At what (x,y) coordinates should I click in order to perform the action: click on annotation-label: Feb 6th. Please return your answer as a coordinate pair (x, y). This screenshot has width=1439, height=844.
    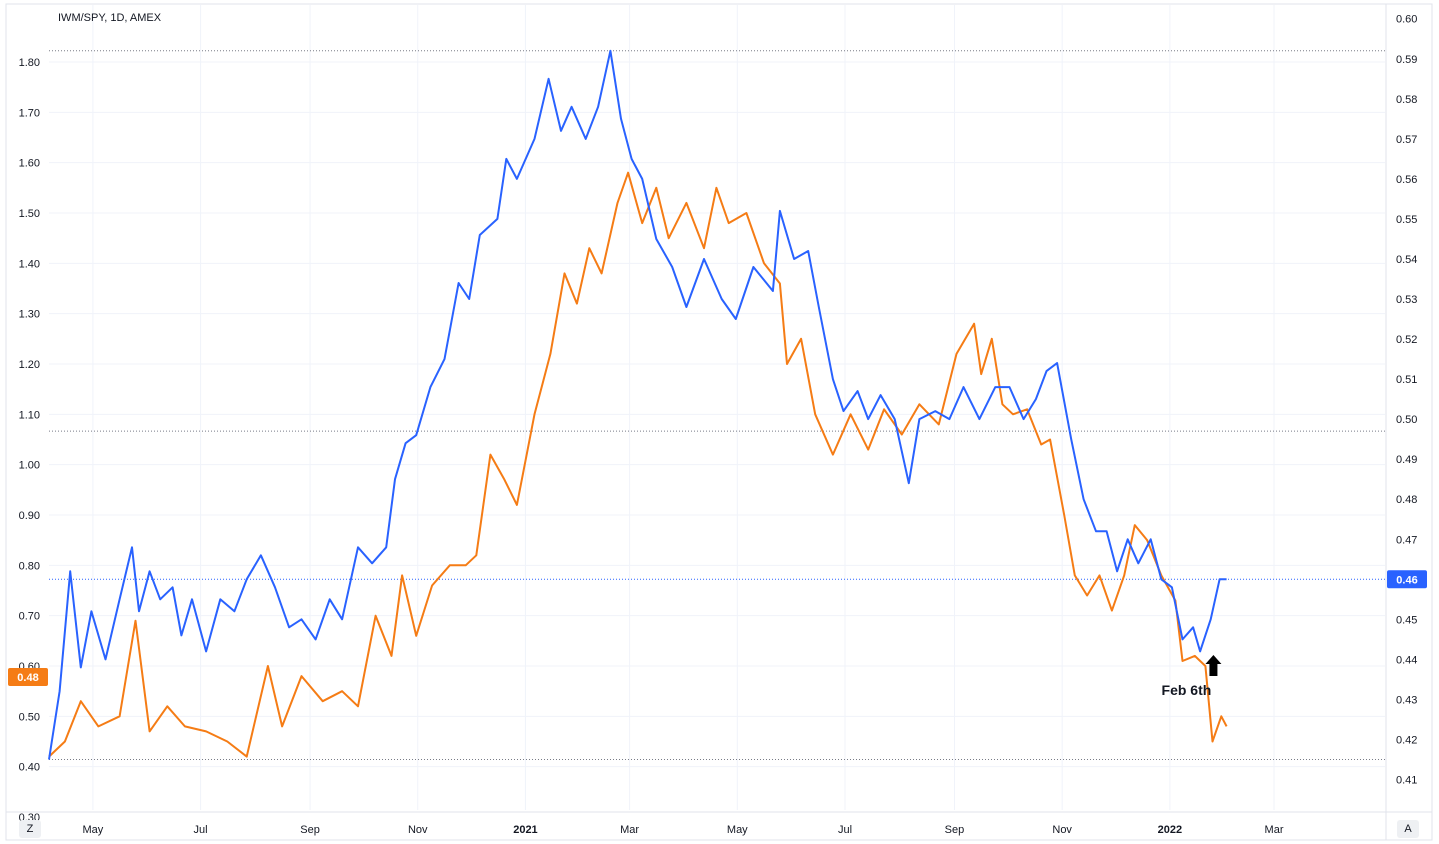
    Looking at the image, I should click on (1187, 690).